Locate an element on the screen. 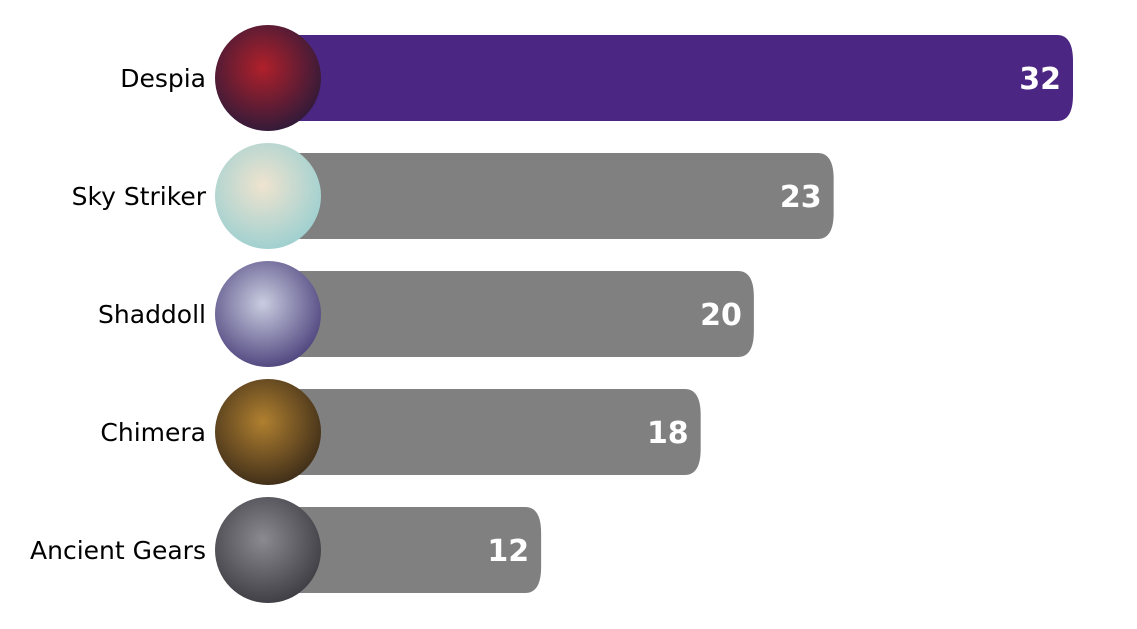 The height and width of the screenshot is (629, 1137). value-label: 23 is located at coordinates (801, 197).